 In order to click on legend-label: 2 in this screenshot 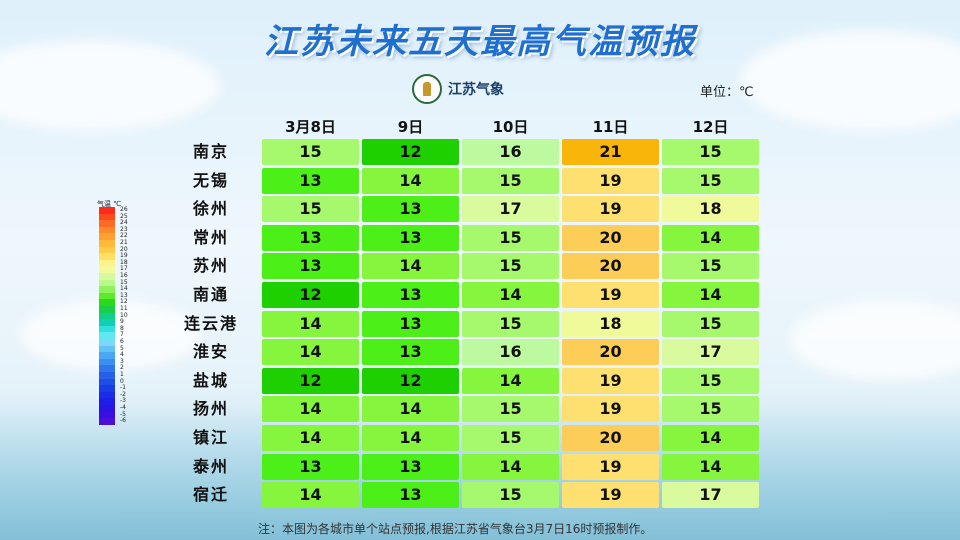, I will do `click(122, 368)`.